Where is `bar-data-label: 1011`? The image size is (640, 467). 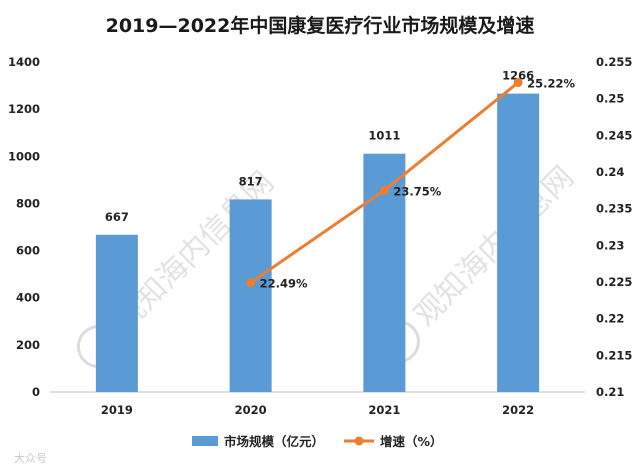
bar-data-label: 1011 is located at coordinates (384, 136).